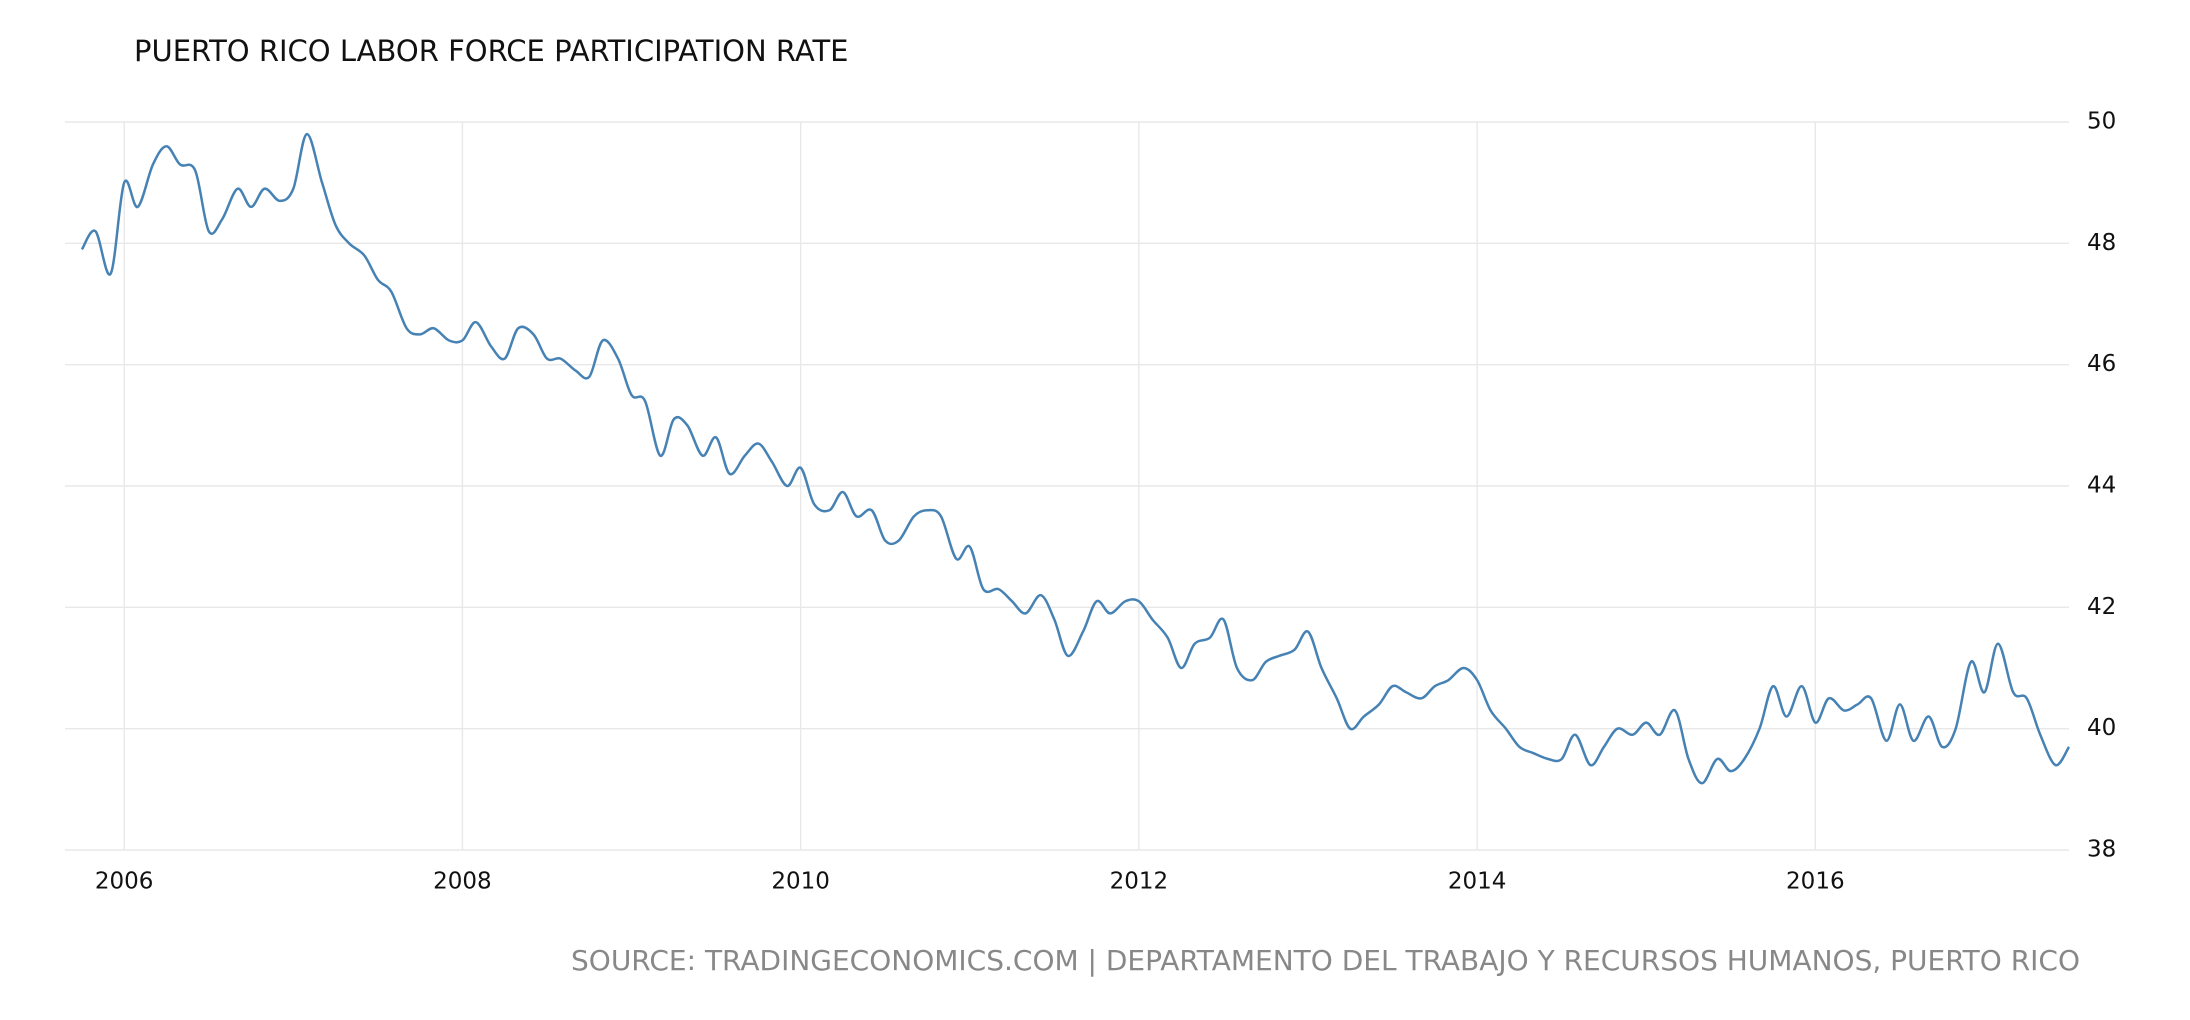 The width and height of the screenshot is (2190, 1020). What do you see at coordinates (1477, 882) in the screenshot?
I see `x-tick-label: 2014` at bounding box center [1477, 882].